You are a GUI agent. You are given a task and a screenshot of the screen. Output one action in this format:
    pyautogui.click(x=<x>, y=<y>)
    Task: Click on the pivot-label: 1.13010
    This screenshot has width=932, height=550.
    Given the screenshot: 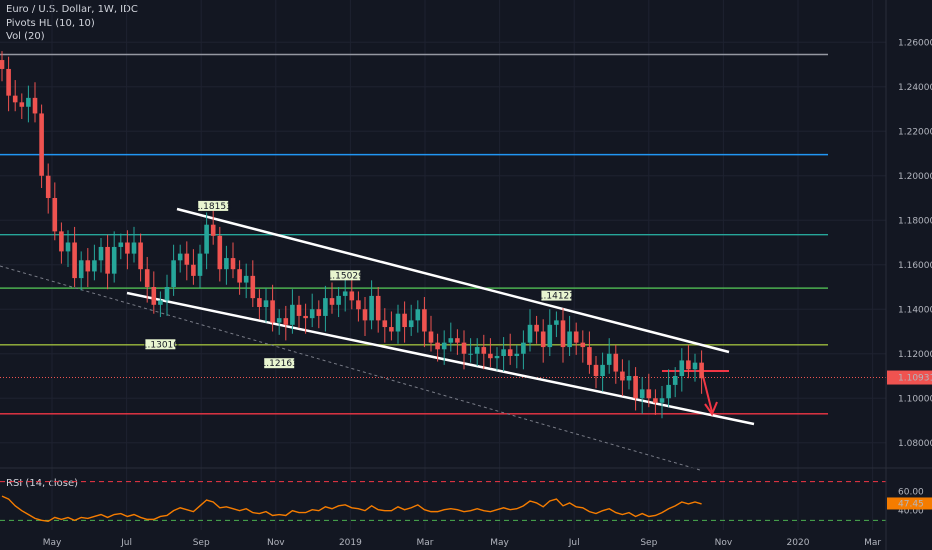 What is the action you would take?
    pyautogui.click(x=160, y=345)
    